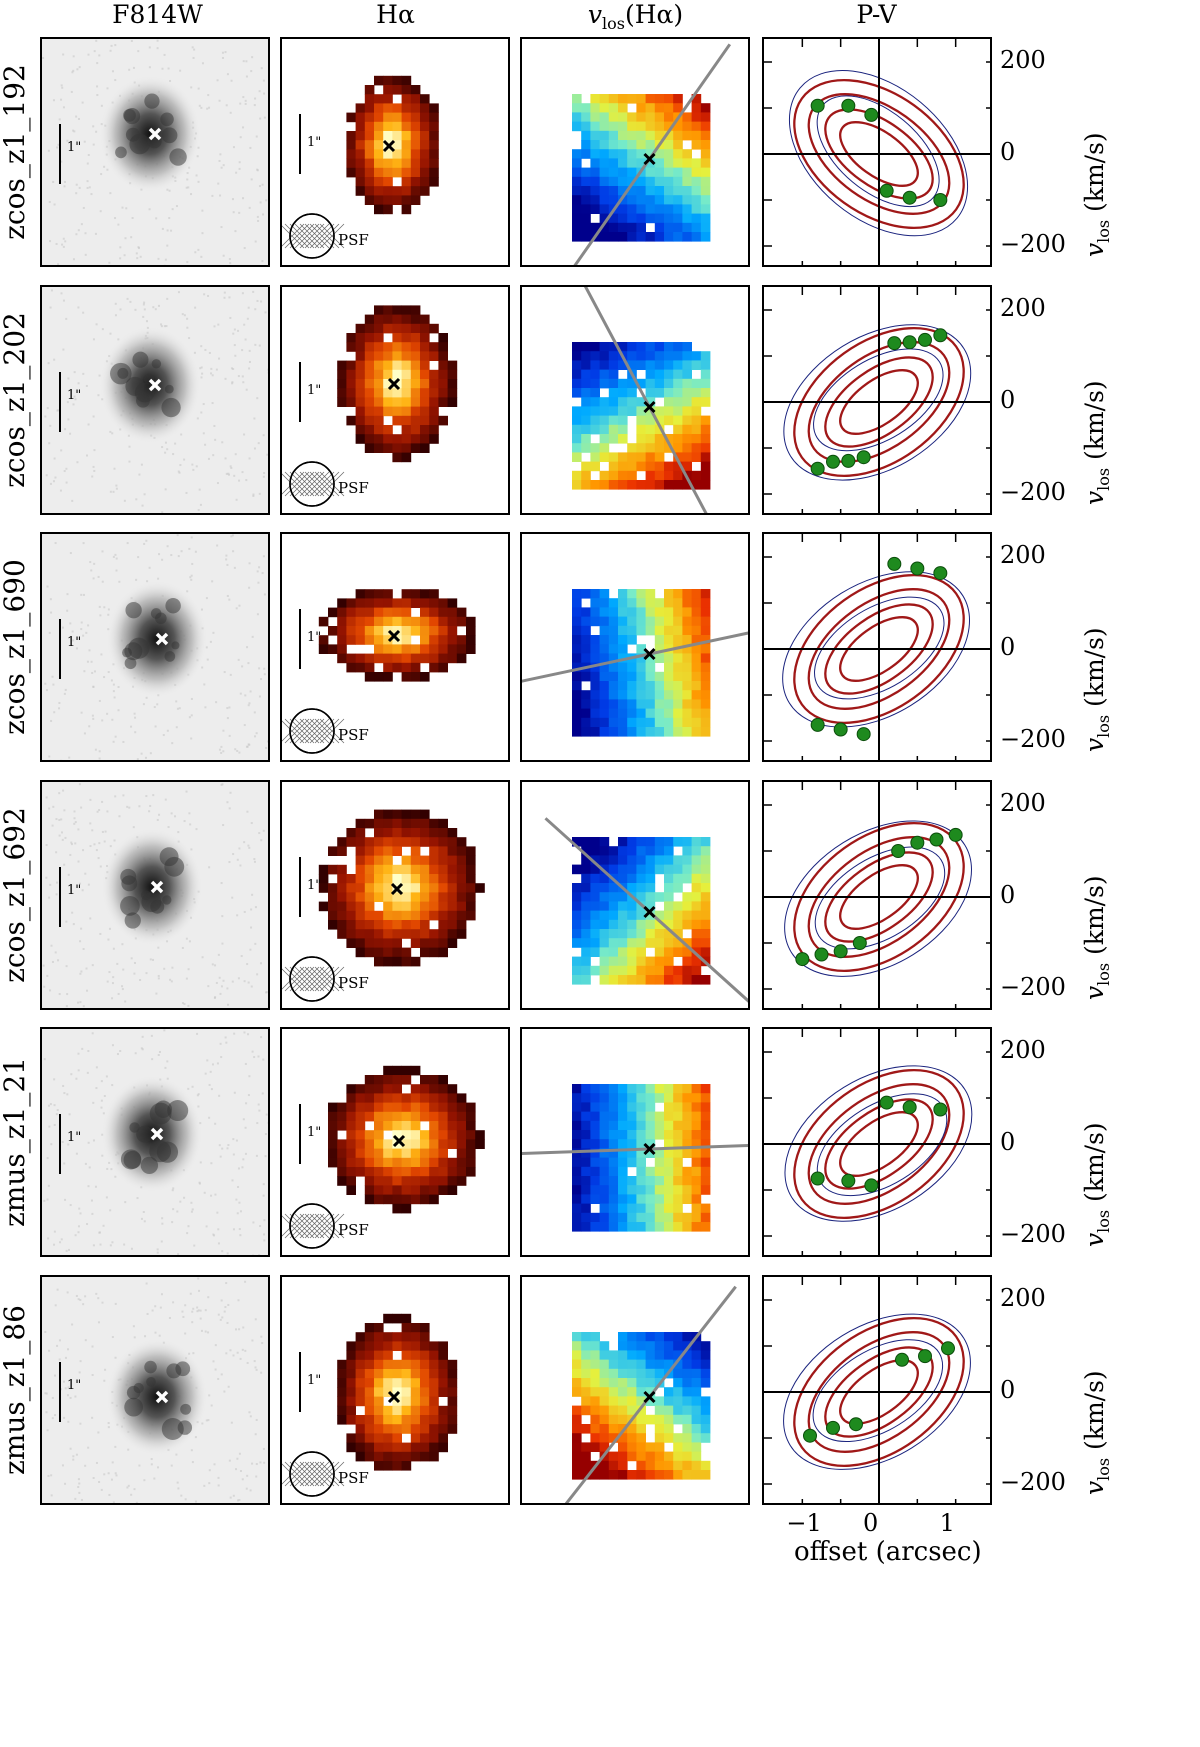  What do you see at coordinates (15, 647) in the screenshot?
I see `row-label: zcos_z1_690` at bounding box center [15, 647].